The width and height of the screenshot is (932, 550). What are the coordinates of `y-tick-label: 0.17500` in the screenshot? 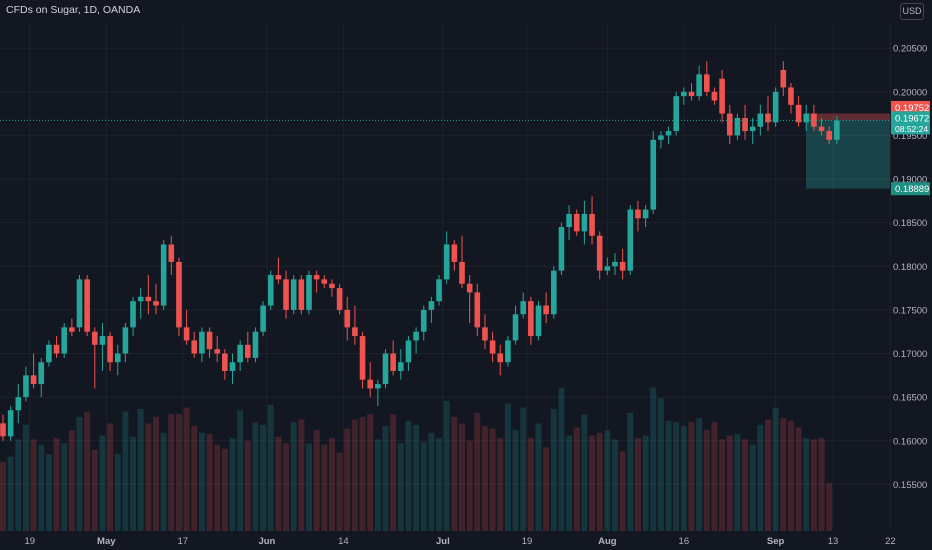 It's located at (910, 310).